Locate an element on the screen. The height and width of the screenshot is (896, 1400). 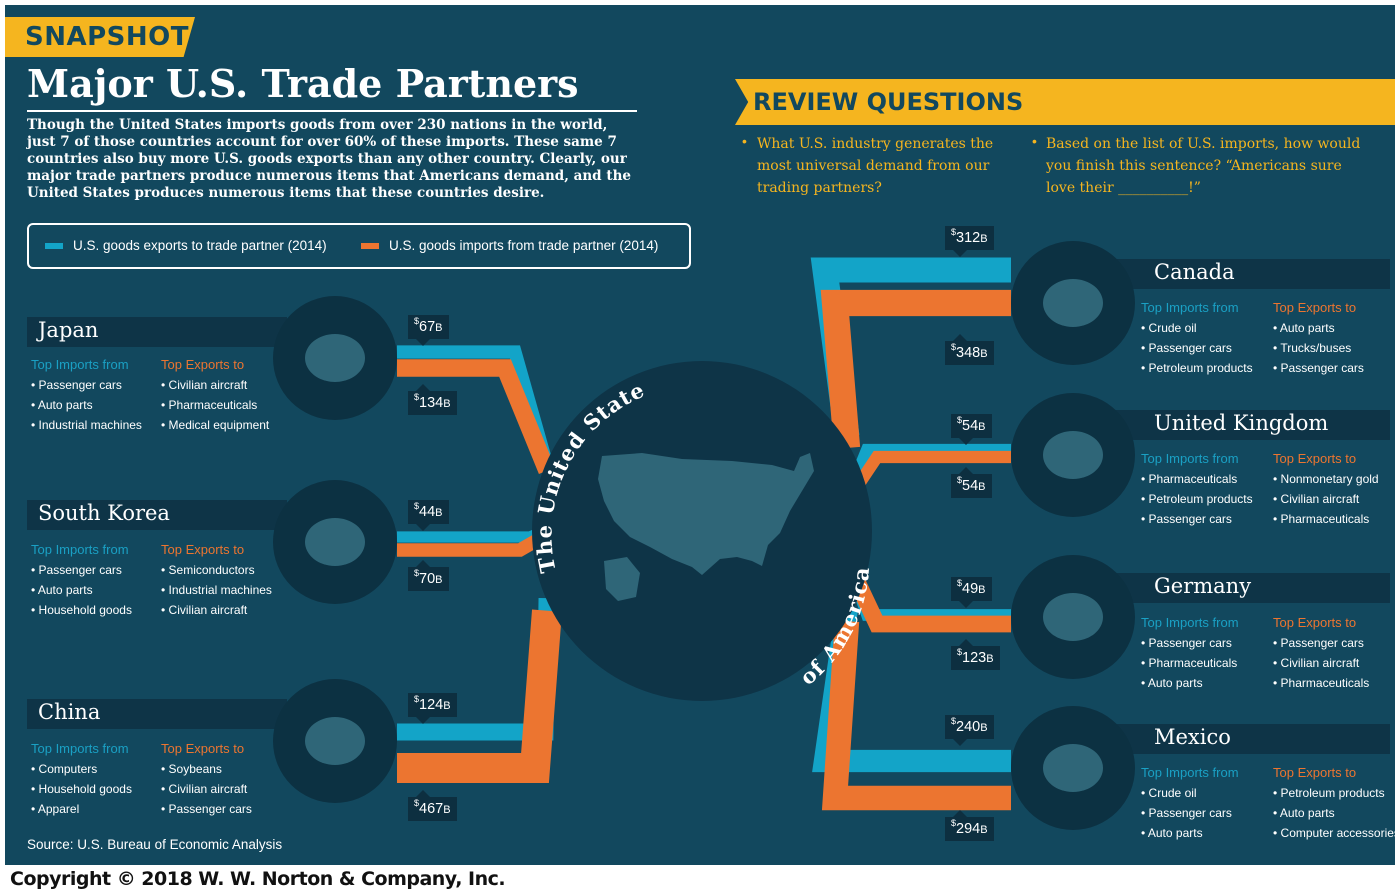
south-korea-map-icon is located at coordinates (335, 542).